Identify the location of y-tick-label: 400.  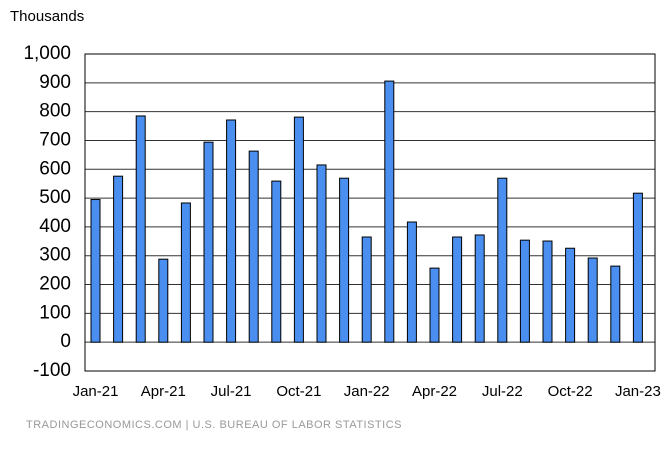
(55, 226).